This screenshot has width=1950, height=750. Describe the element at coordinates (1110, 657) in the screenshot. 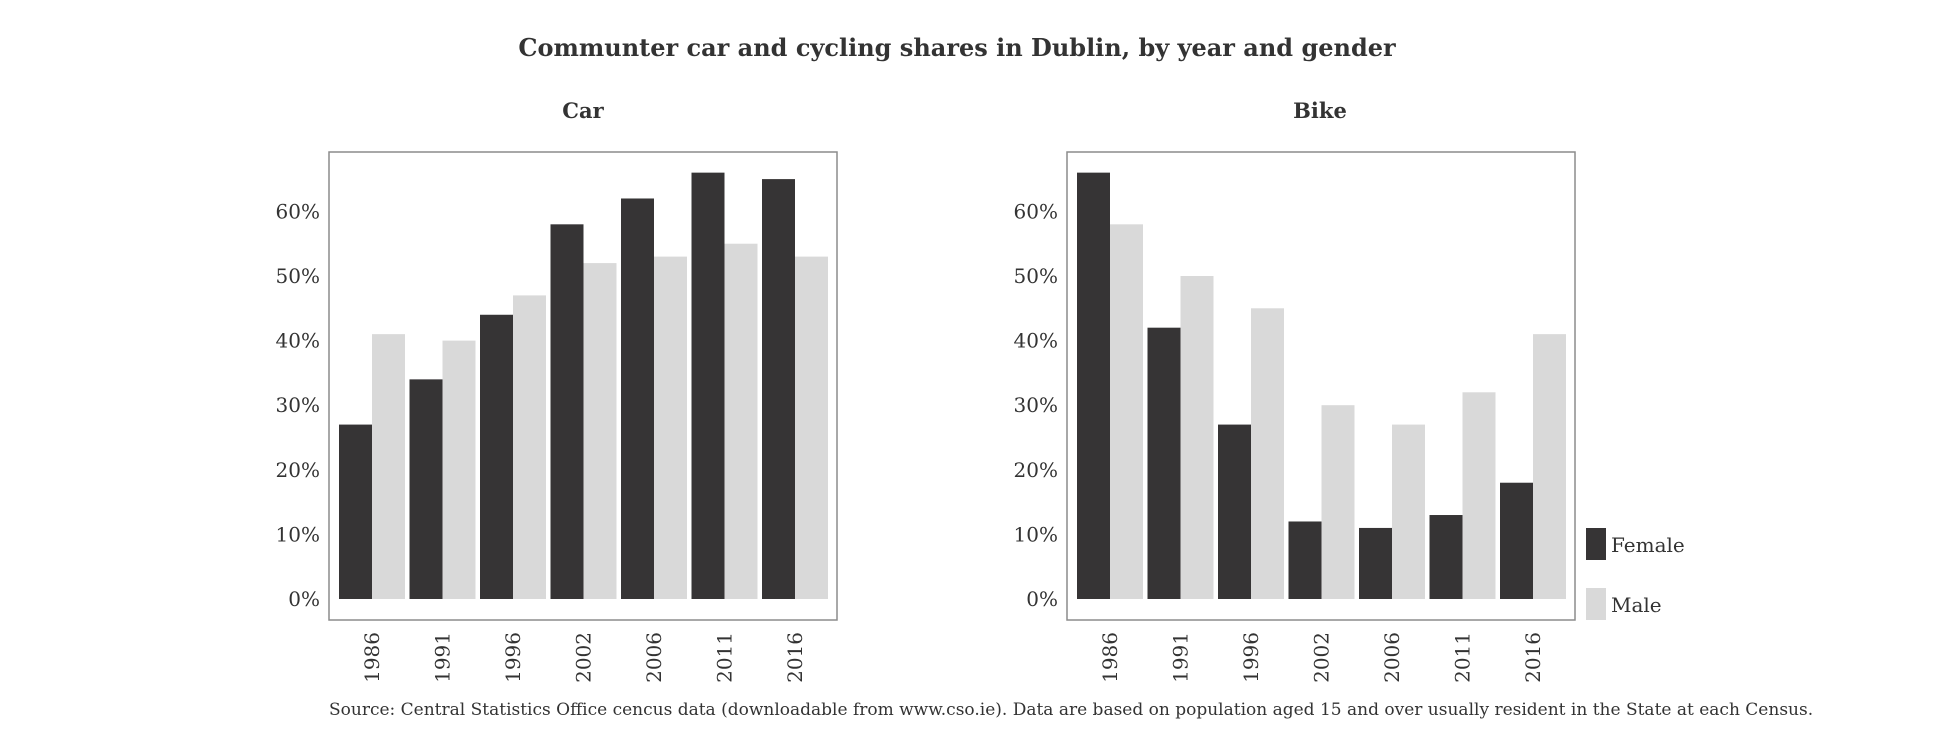

I see `x-tick-label-bike: 1986` at that location.